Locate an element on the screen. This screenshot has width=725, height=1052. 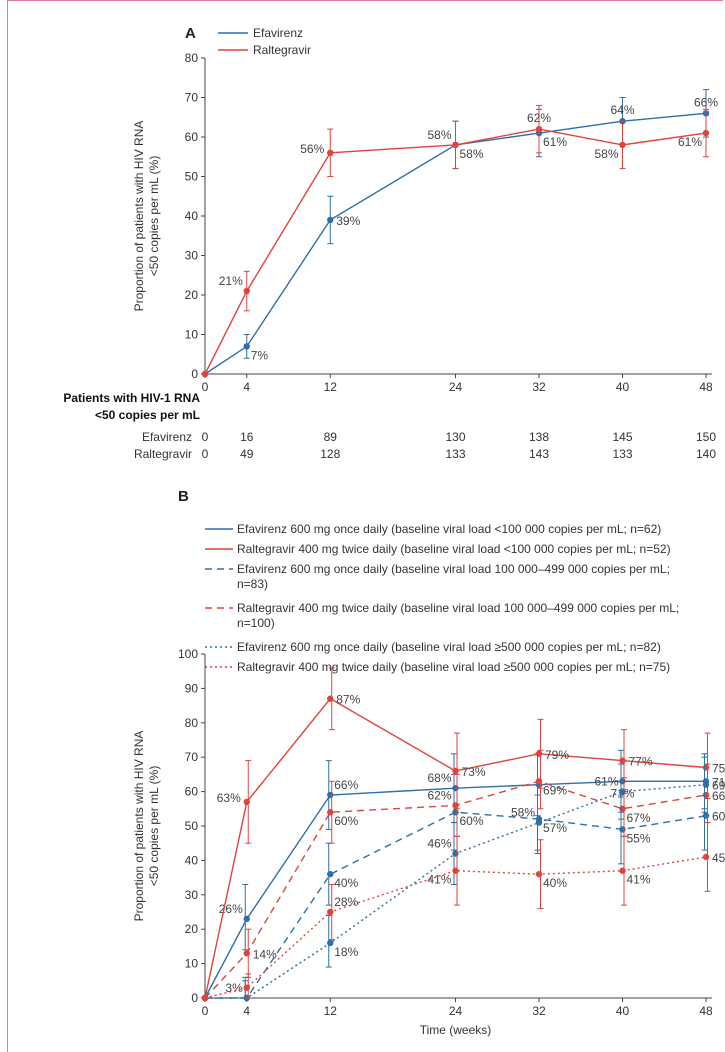
legend-label: n=83) is located at coordinates (252, 584).